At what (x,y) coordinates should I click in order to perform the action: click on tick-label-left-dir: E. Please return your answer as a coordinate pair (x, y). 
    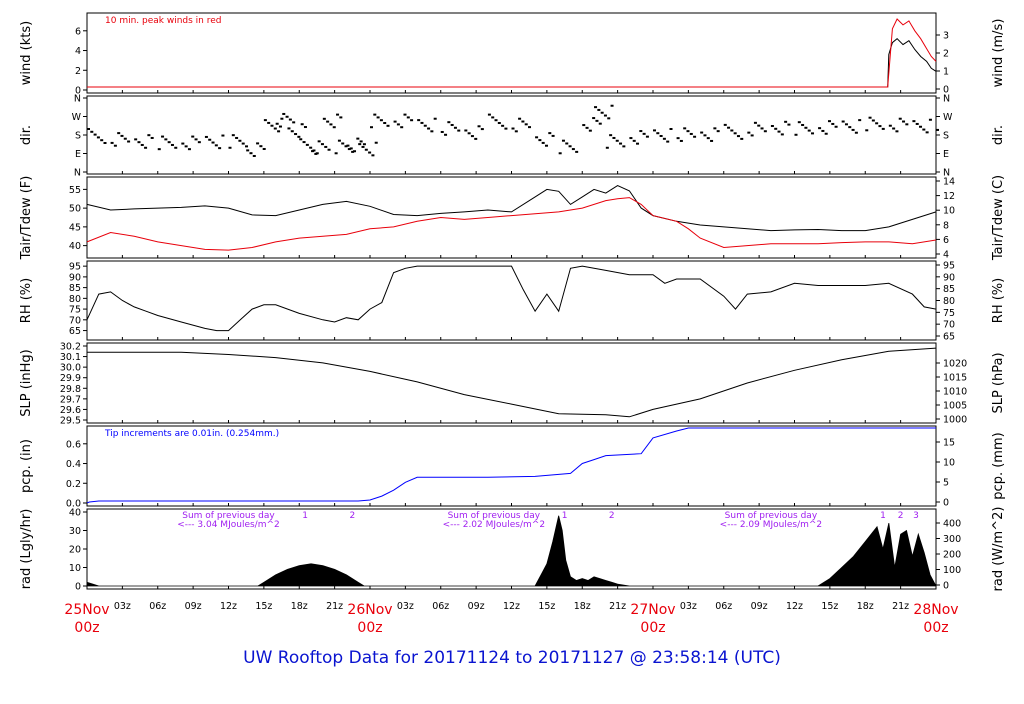
    Looking at the image, I should click on (78, 154).